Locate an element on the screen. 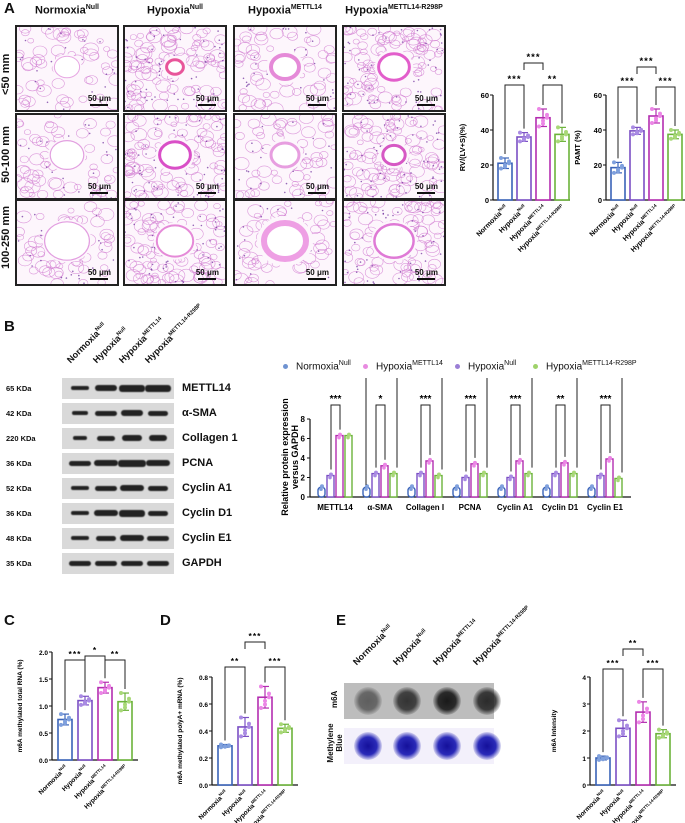 The height and width of the screenshot is (823, 685). row-label: 100-250 mm is located at coordinates (6, 237).